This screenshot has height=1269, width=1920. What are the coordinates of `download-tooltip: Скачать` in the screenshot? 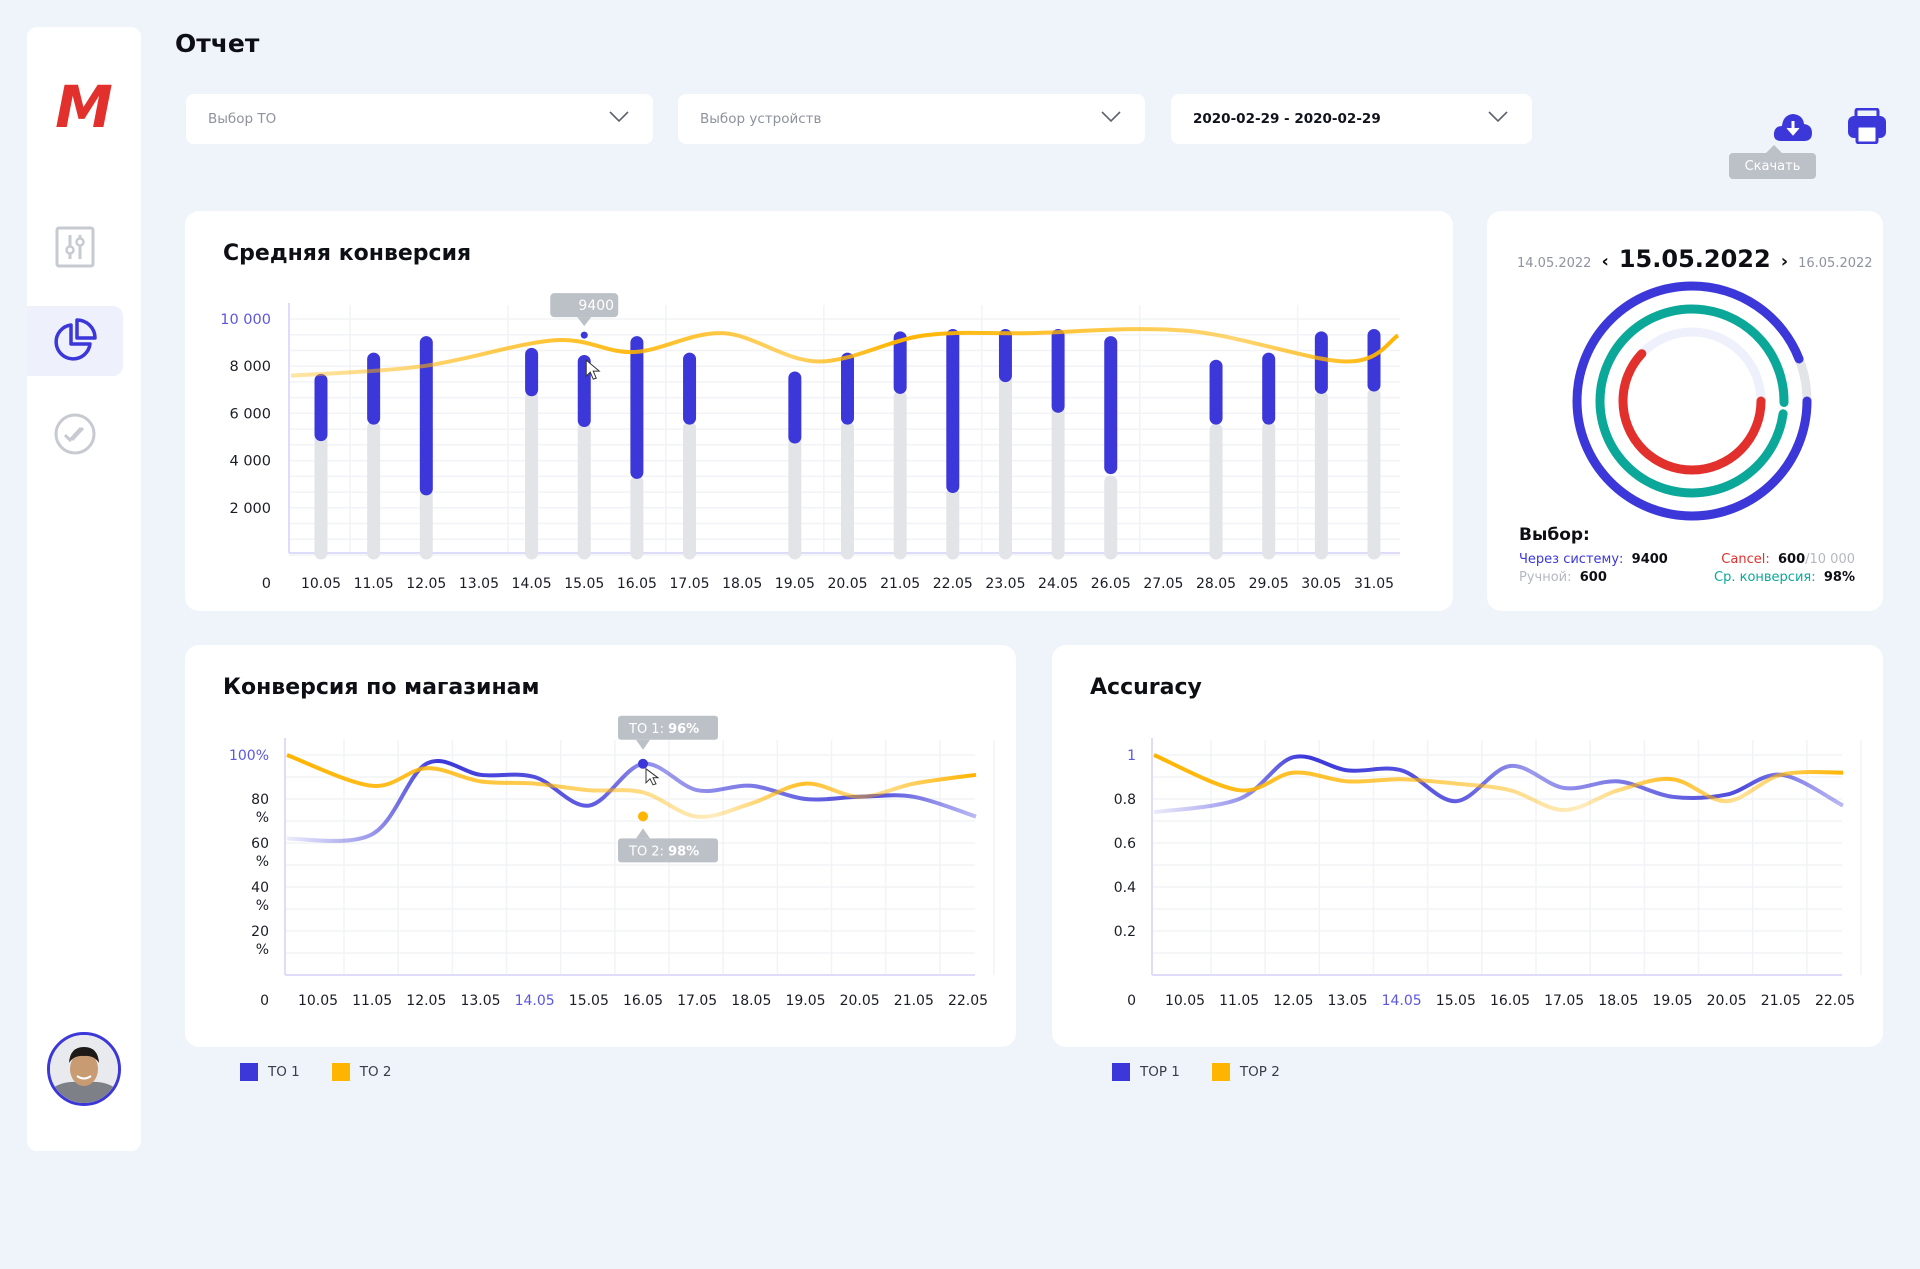 It's located at (1772, 162).